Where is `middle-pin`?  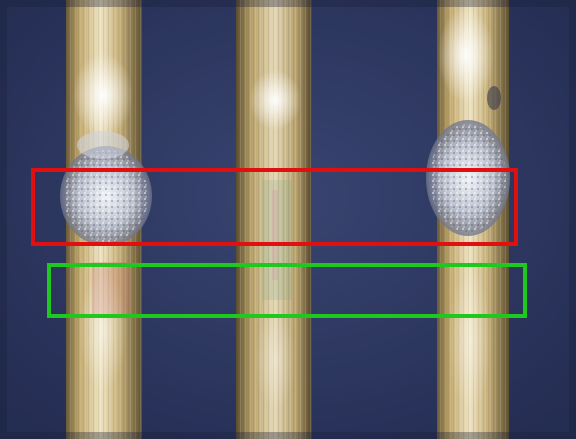 middle-pin is located at coordinates (274, 219).